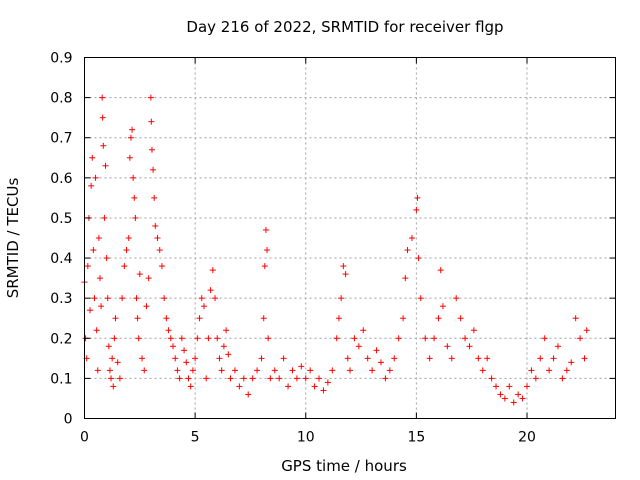 This screenshot has height=480, width=640. What do you see at coordinates (61, 339) in the screenshot?
I see `y-tick-label: 0.2` at bounding box center [61, 339].